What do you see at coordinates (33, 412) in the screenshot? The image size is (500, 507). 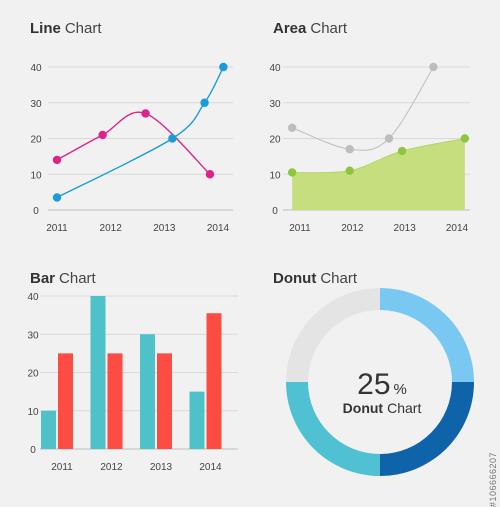 I see `bar-y-tick: 10` at bounding box center [33, 412].